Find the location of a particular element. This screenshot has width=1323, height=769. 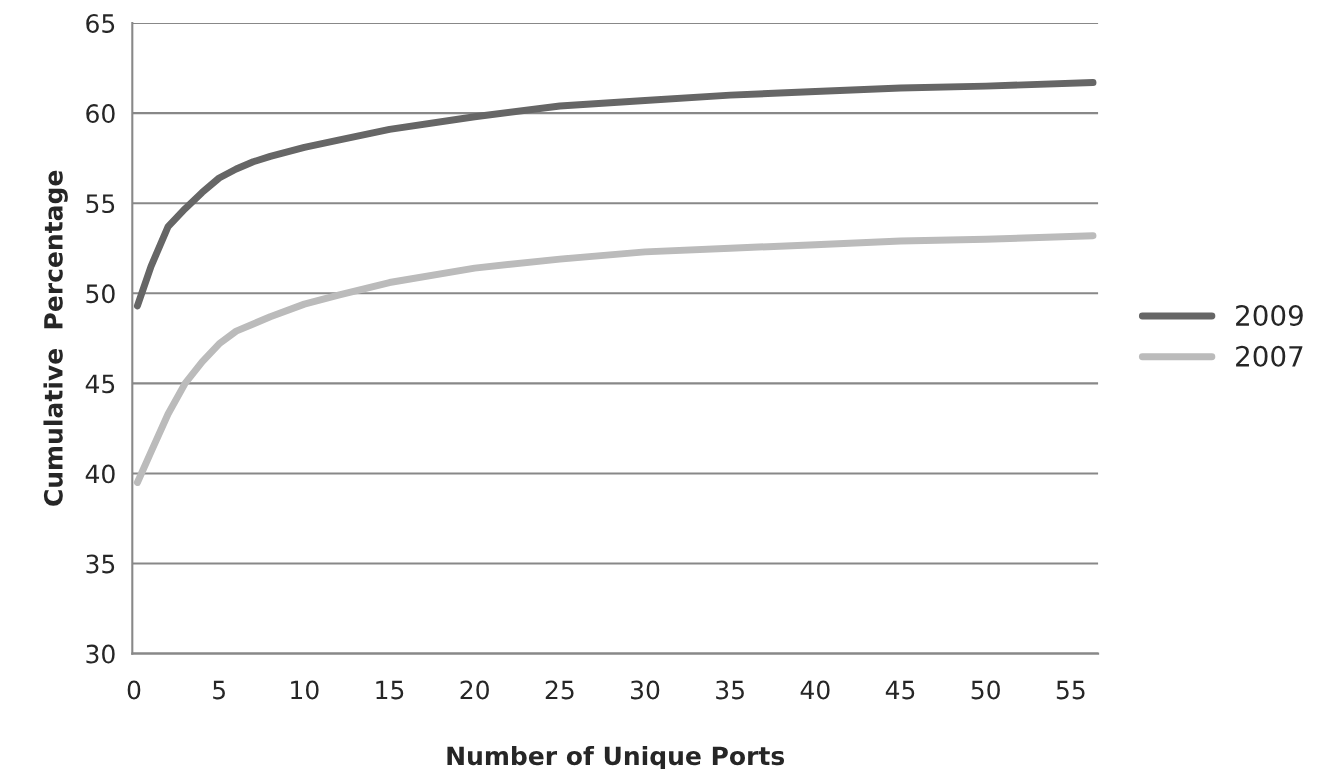

x-tick-label: 30 is located at coordinates (645, 690).